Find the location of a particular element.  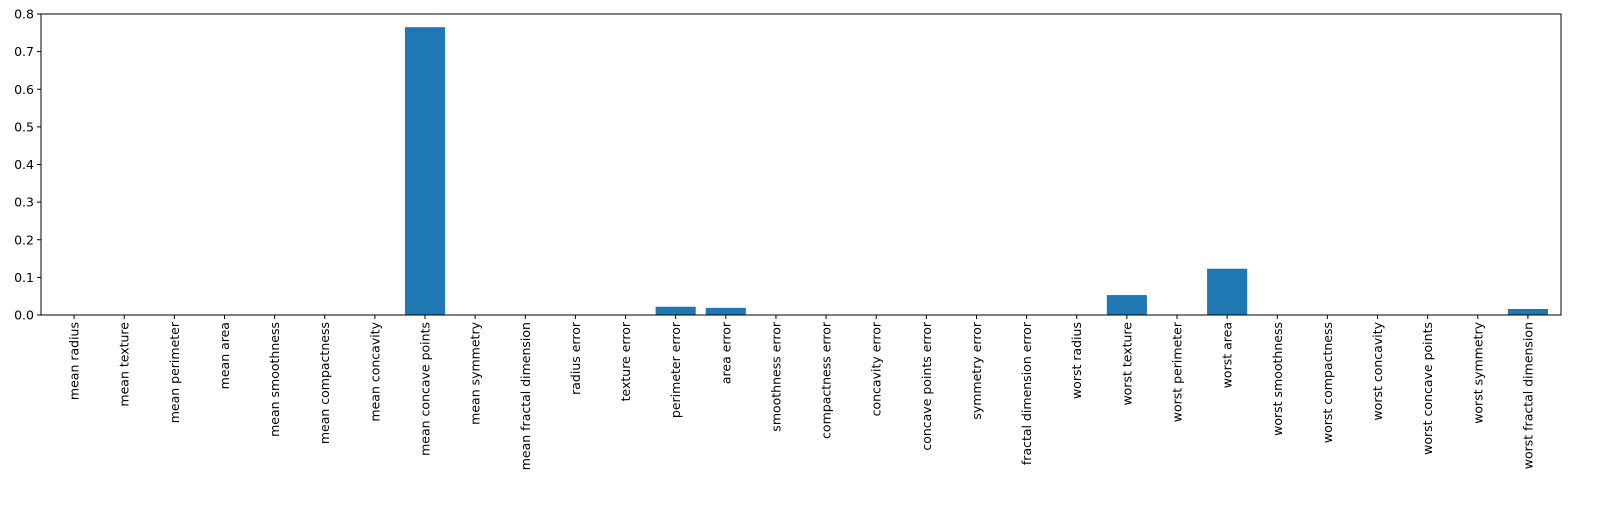

x-tick-label-3: mean area is located at coordinates (224, 355).